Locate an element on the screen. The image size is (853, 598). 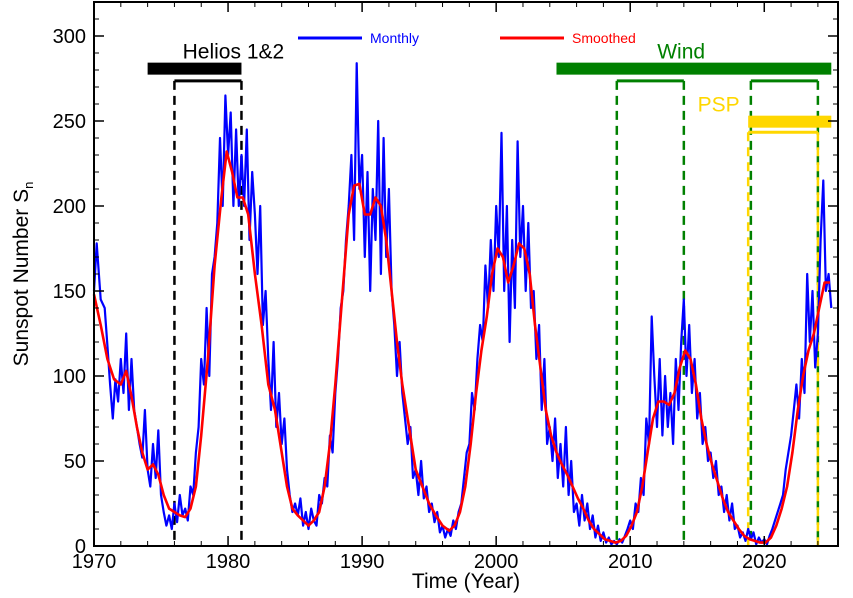
span-label-psp: PSP is located at coordinates (719, 105).